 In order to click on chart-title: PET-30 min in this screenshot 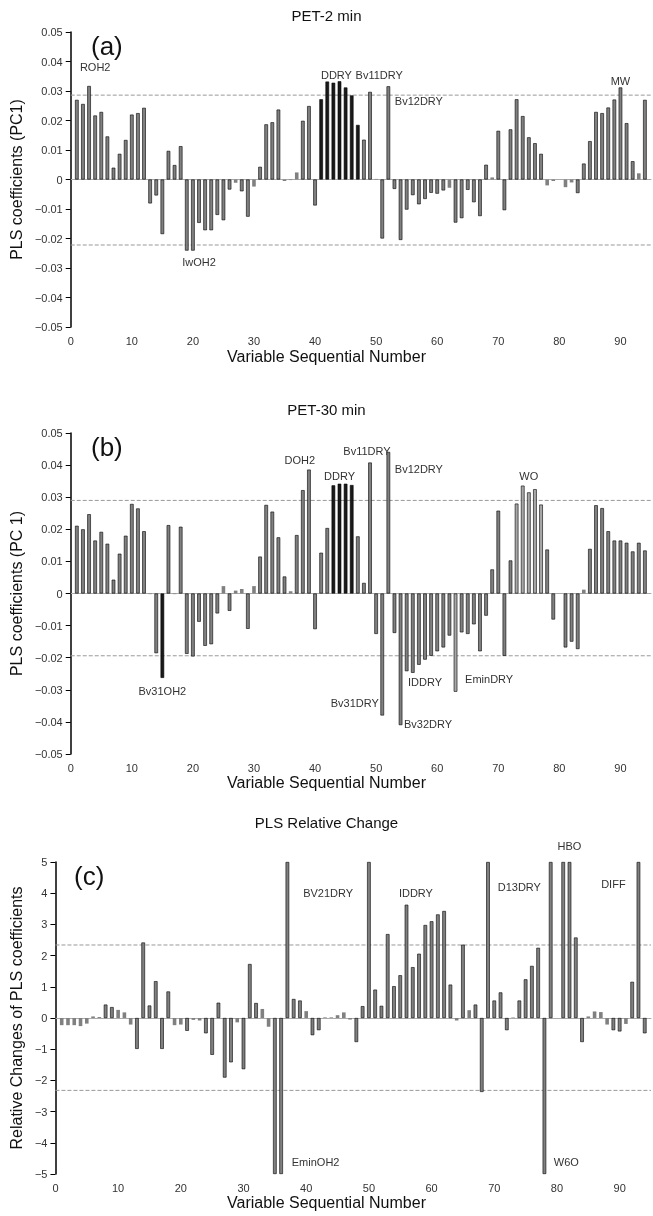, I will do `click(326, 409)`.